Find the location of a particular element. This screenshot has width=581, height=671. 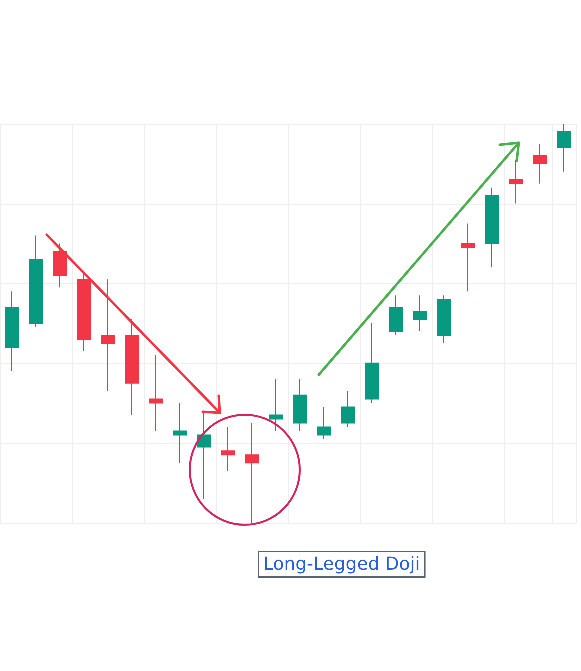

text: Long-Legged Doji is located at coordinates (342, 564).